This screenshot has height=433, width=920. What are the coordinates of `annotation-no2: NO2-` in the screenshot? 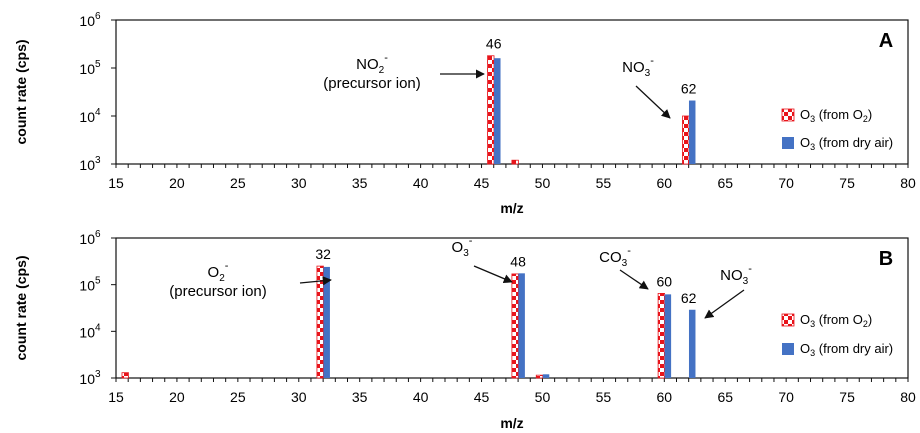 It's located at (372, 64).